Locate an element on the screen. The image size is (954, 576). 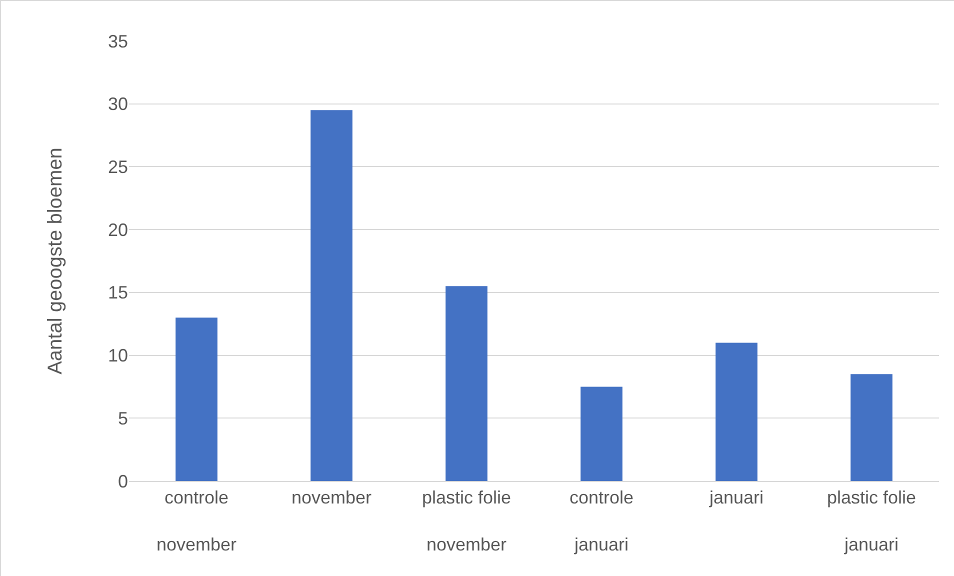
y-tick-label: 35 is located at coordinates (118, 41).